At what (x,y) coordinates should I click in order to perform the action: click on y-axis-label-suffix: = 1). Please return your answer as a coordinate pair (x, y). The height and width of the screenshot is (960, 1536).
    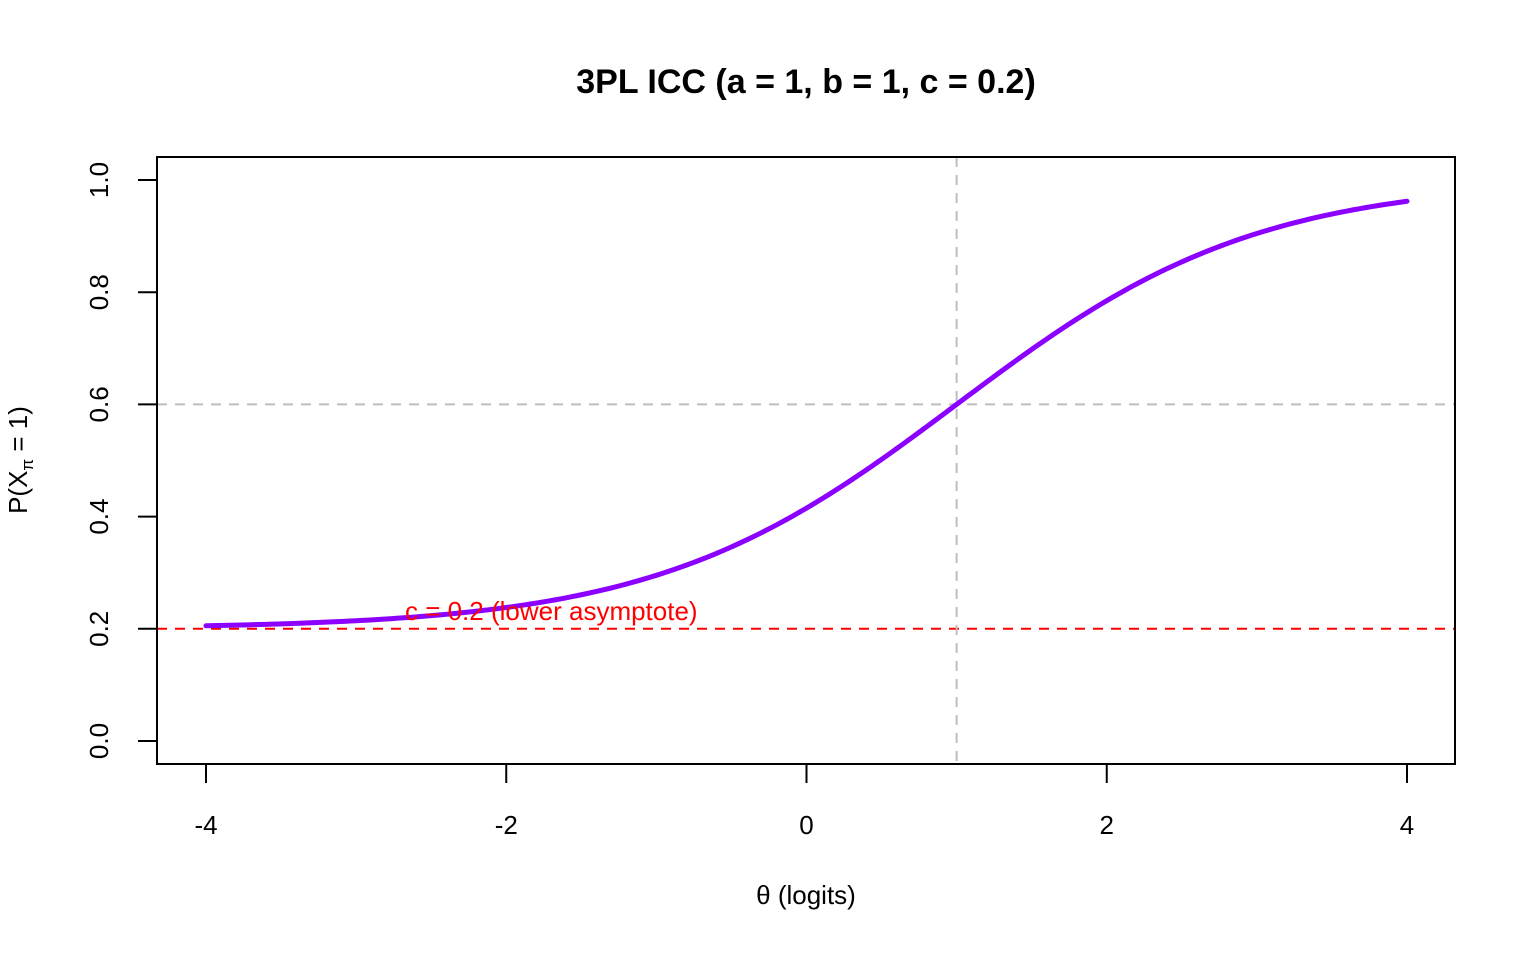
    Looking at the image, I should click on (18, 432).